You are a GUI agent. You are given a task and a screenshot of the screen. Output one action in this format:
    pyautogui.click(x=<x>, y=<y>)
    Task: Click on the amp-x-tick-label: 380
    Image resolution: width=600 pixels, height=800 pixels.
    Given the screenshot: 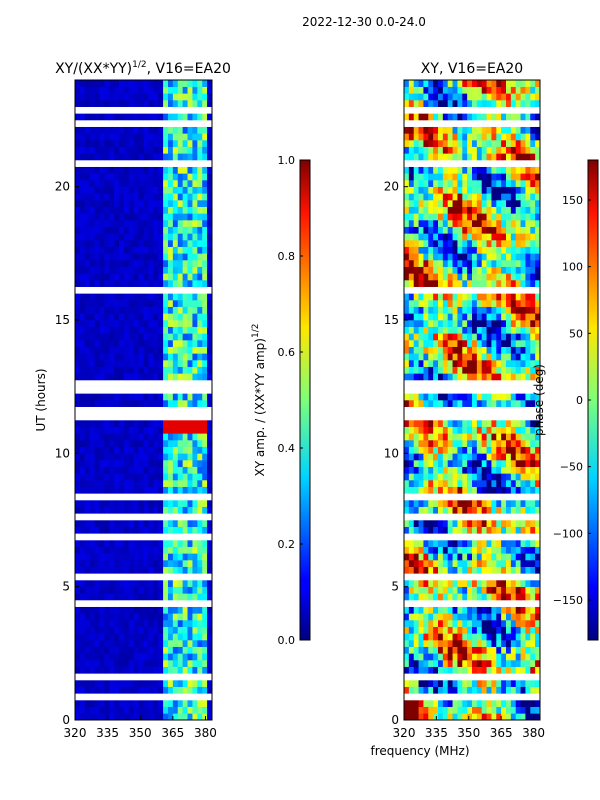 What is the action you would take?
    pyautogui.click(x=205, y=733)
    